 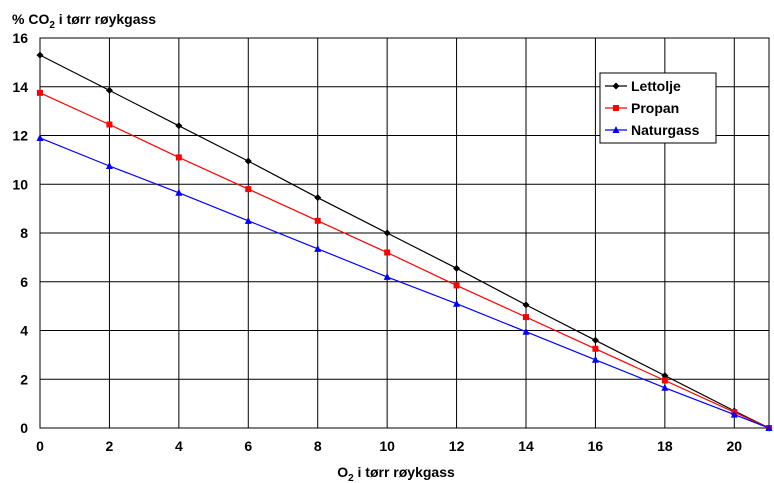 What do you see at coordinates (342, 472) in the screenshot?
I see `x-axis-title-prefix: O` at bounding box center [342, 472].